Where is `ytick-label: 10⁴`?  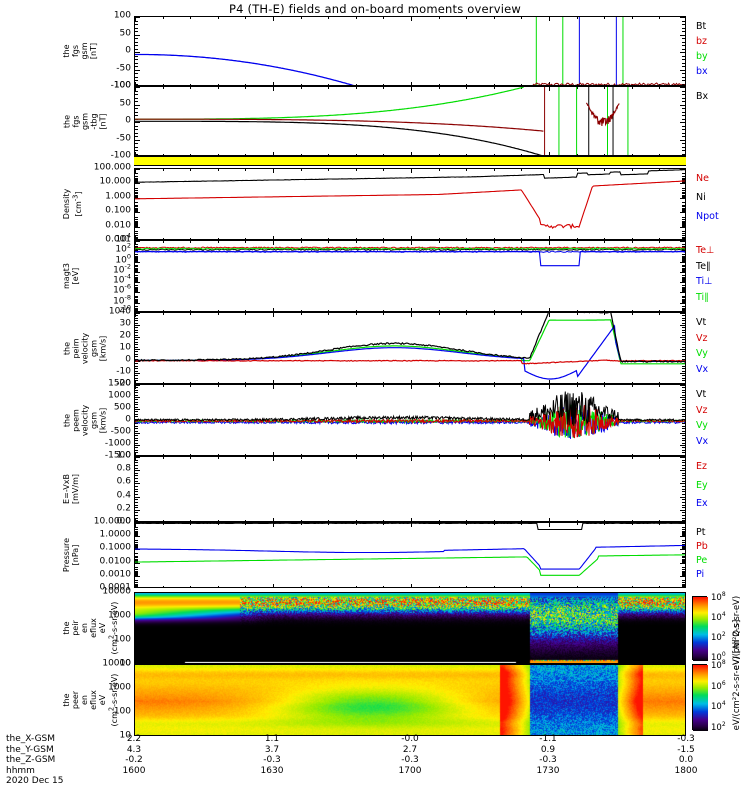 ytick-label: 10⁴ is located at coordinates (123, 238).